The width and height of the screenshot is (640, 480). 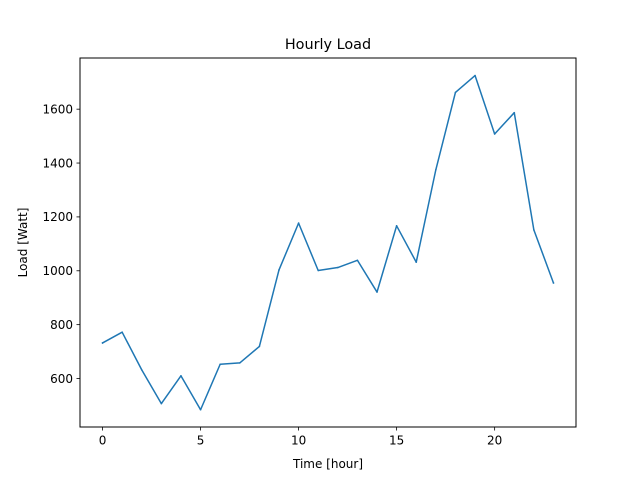 I want to click on x-tick-label: 15, so click(x=396, y=441).